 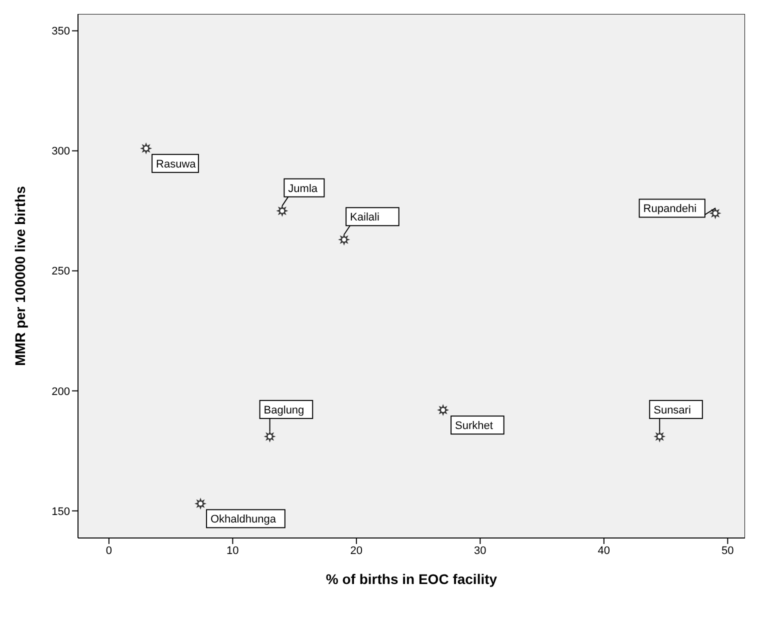 I want to click on annotation: Jumla, so click(x=303, y=188).